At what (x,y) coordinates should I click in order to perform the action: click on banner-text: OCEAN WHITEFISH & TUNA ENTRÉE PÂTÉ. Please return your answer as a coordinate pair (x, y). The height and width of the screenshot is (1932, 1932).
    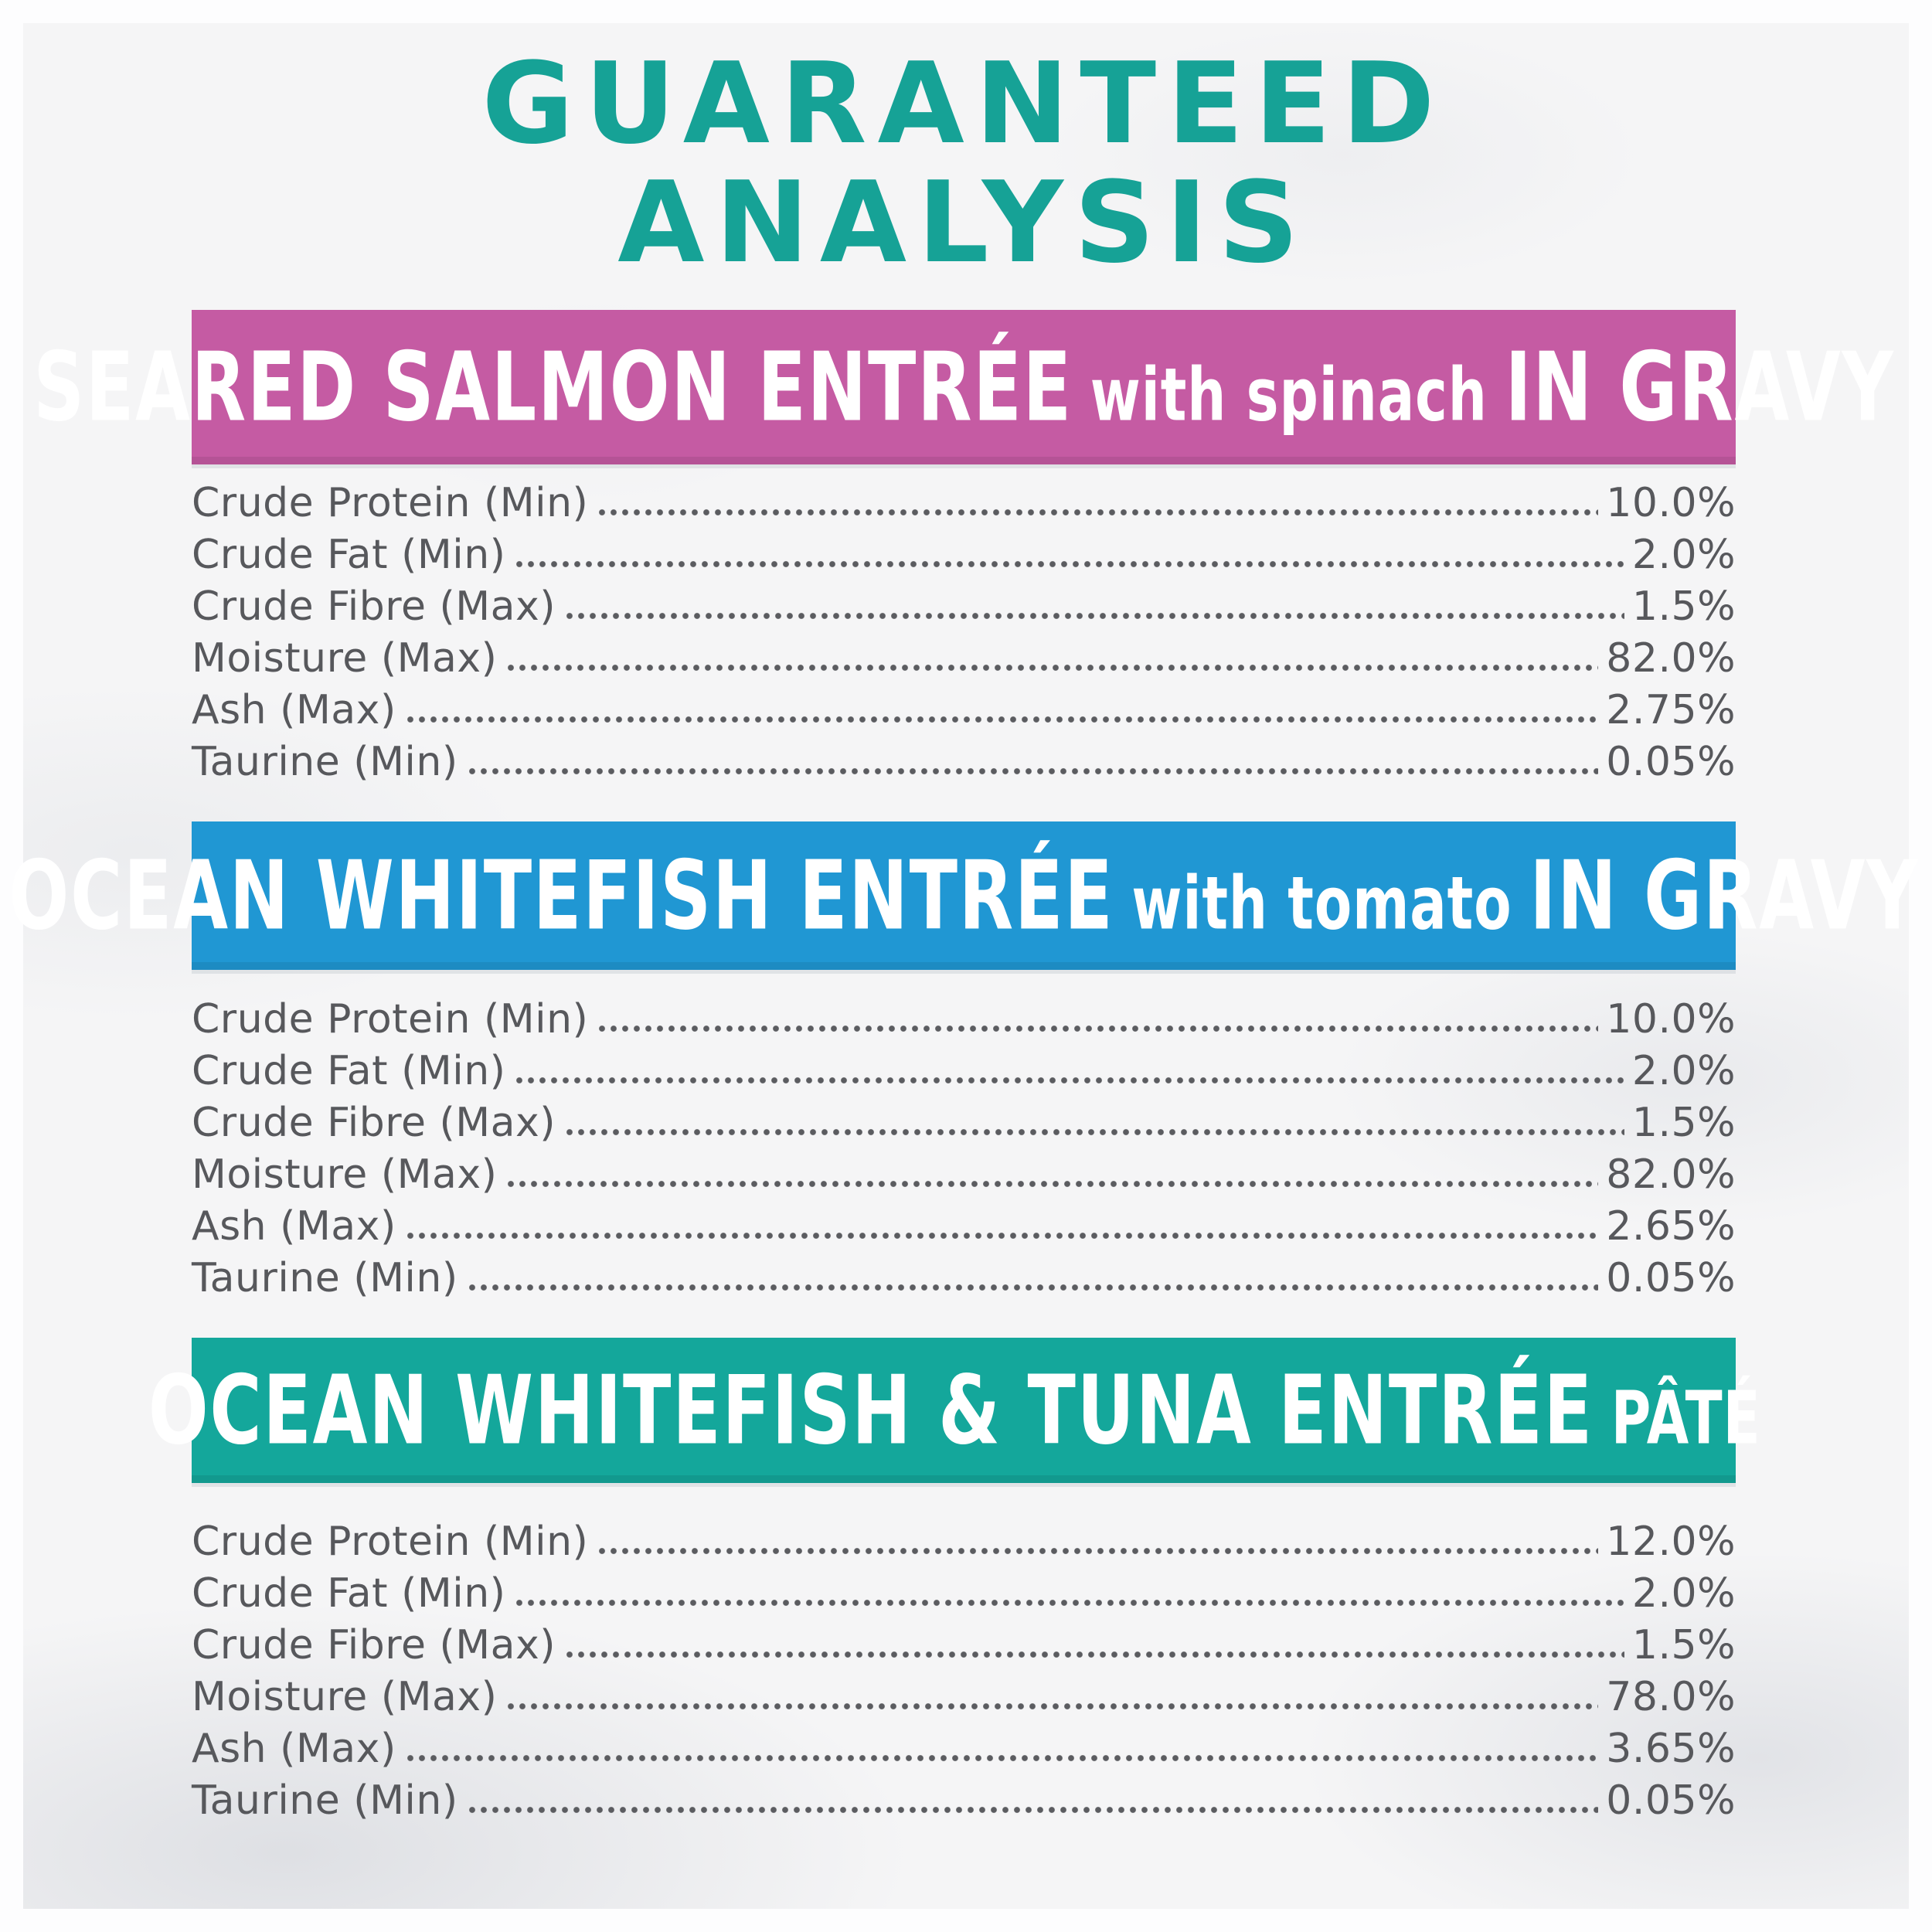
    Looking at the image, I should click on (964, 1411).